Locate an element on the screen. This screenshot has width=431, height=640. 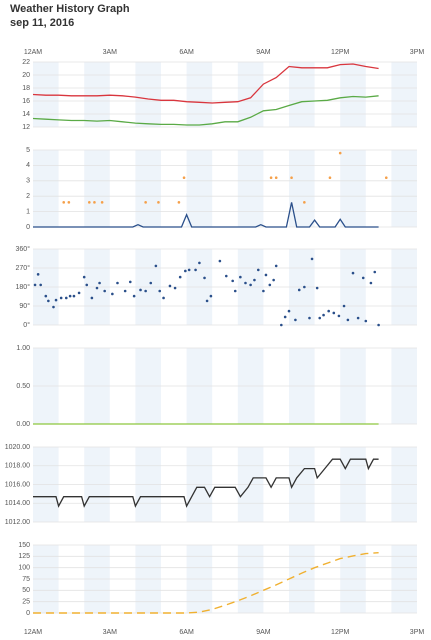
y-tick-label: 50 is located at coordinates (26, 590).